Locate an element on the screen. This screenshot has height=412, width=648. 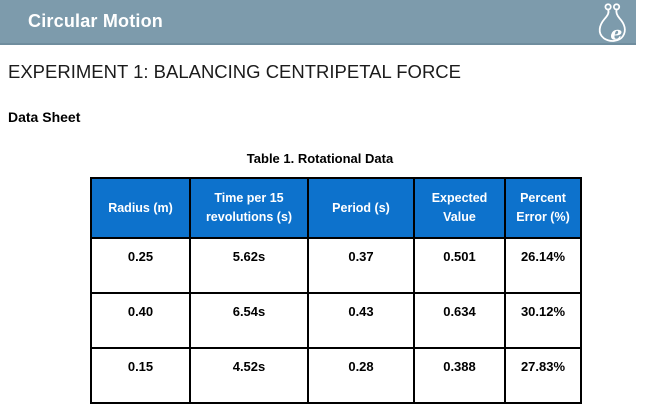
cell-expected: 0.501 is located at coordinates (459, 265).